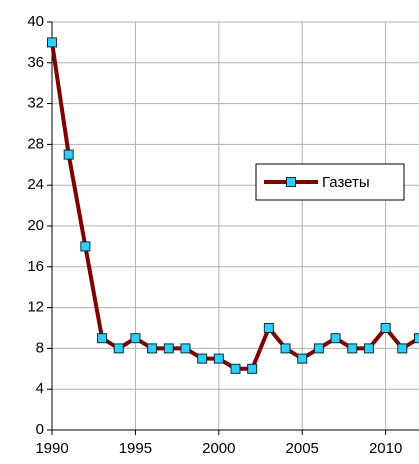 The image size is (419, 464). Describe the element at coordinates (35, 225) in the screenshot. I see `y-tick-label: 20` at that location.